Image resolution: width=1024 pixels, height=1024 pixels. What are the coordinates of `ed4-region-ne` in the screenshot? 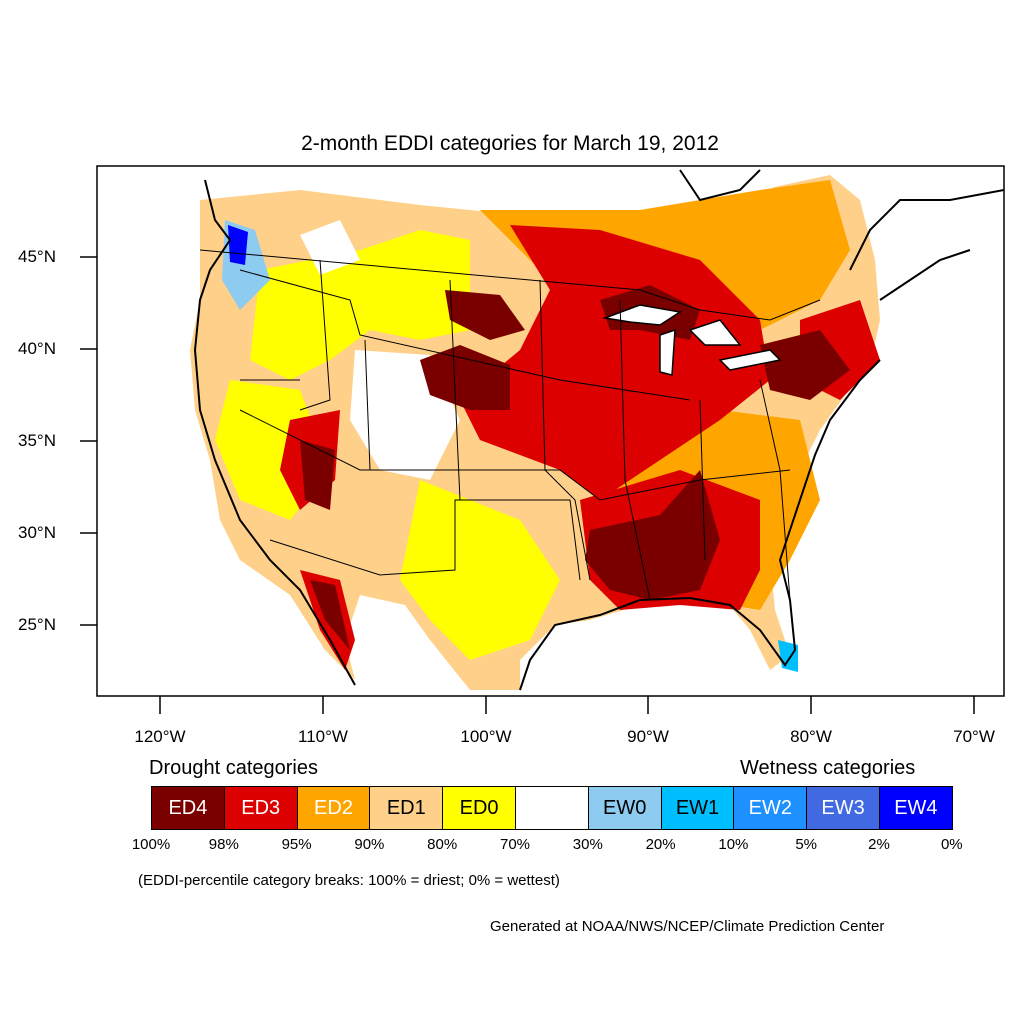 It's located at (805, 365).